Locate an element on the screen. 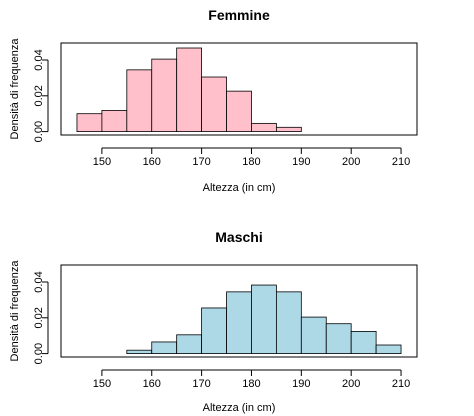  chart-title: Maschi is located at coordinates (238, 237).